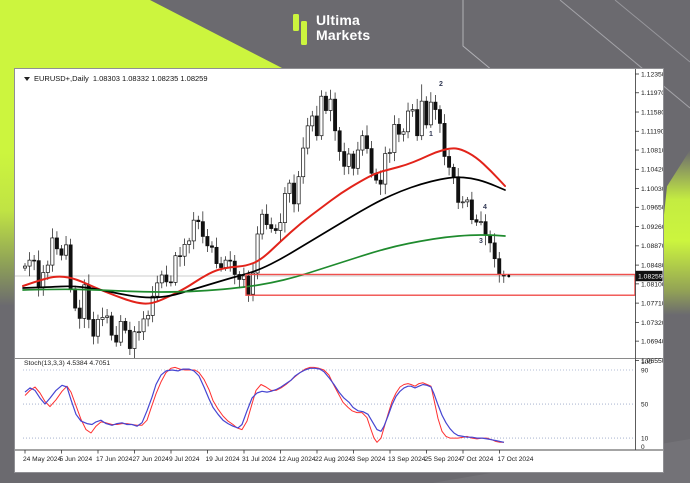 The width and height of the screenshot is (690, 483). What do you see at coordinates (407, 459) in the screenshot?
I see `date-axis-label: 13 Sep 2024` at bounding box center [407, 459].